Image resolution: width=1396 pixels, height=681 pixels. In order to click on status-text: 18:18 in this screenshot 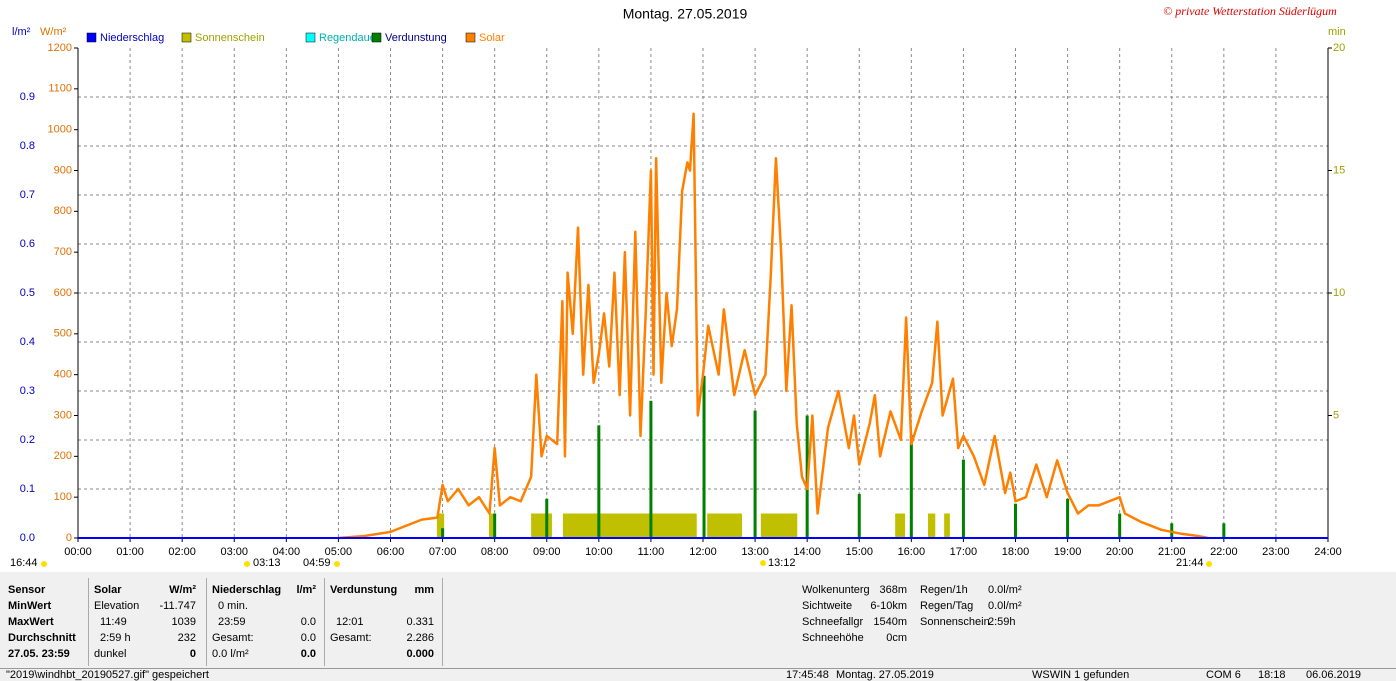, I will do `click(1272, 675)`.